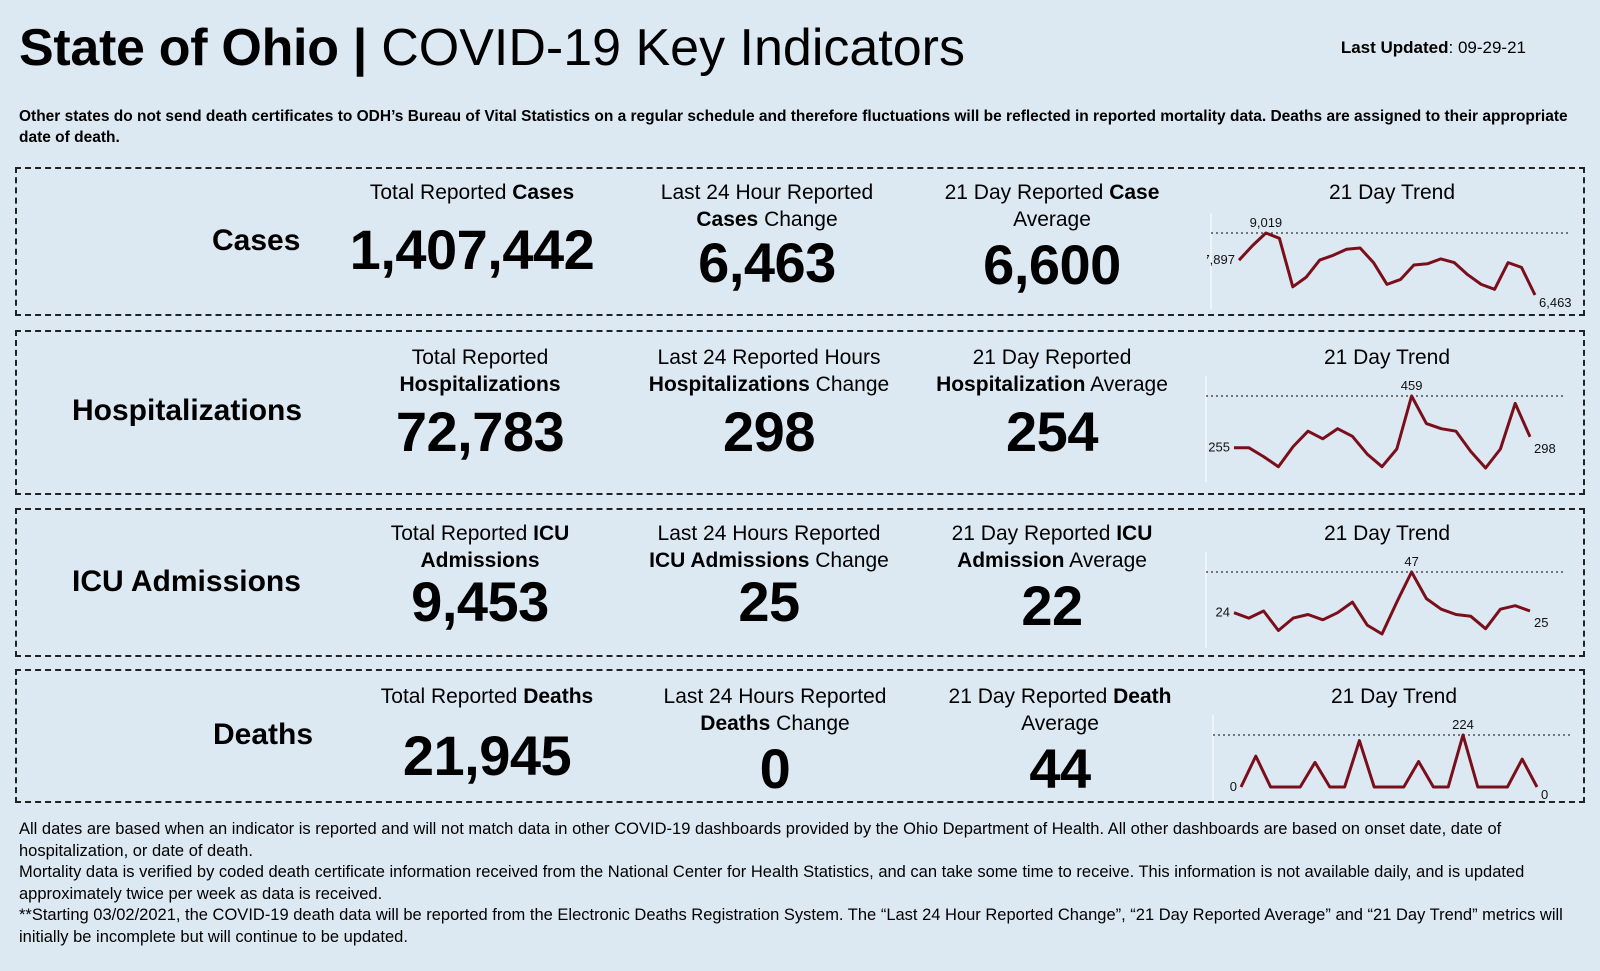  I want to click on title-dashboard: COVID-19 Key Indicators, so click(673, 48).